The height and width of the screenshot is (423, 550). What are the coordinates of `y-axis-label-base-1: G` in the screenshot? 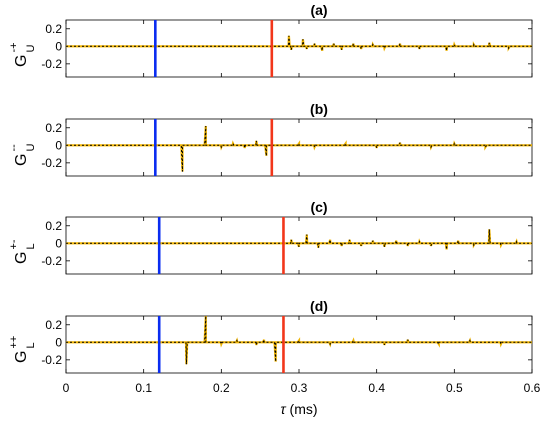 It's located at (21, 160).